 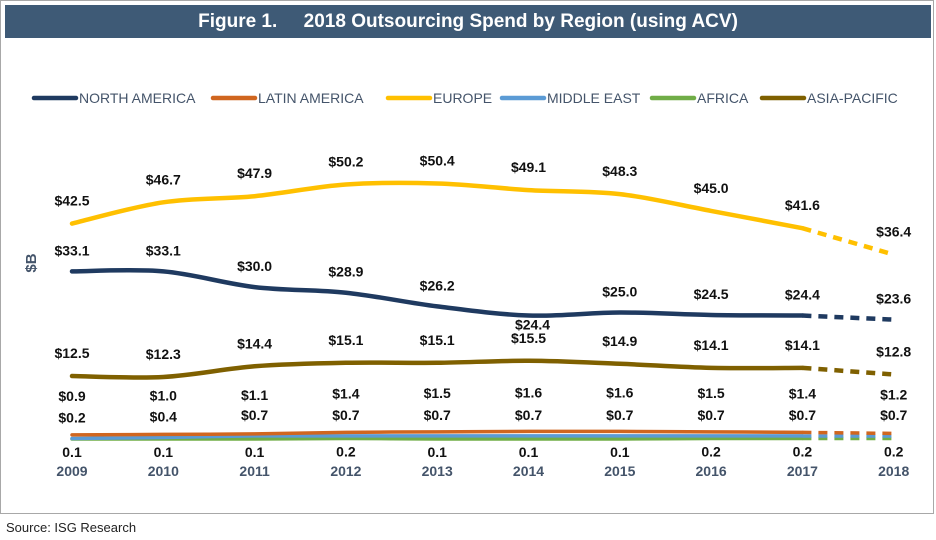 What do you see at coordinates (437, 161) in the screenshot?
I see `data-label-europe: $50.4` at bounding box center [437, 161].